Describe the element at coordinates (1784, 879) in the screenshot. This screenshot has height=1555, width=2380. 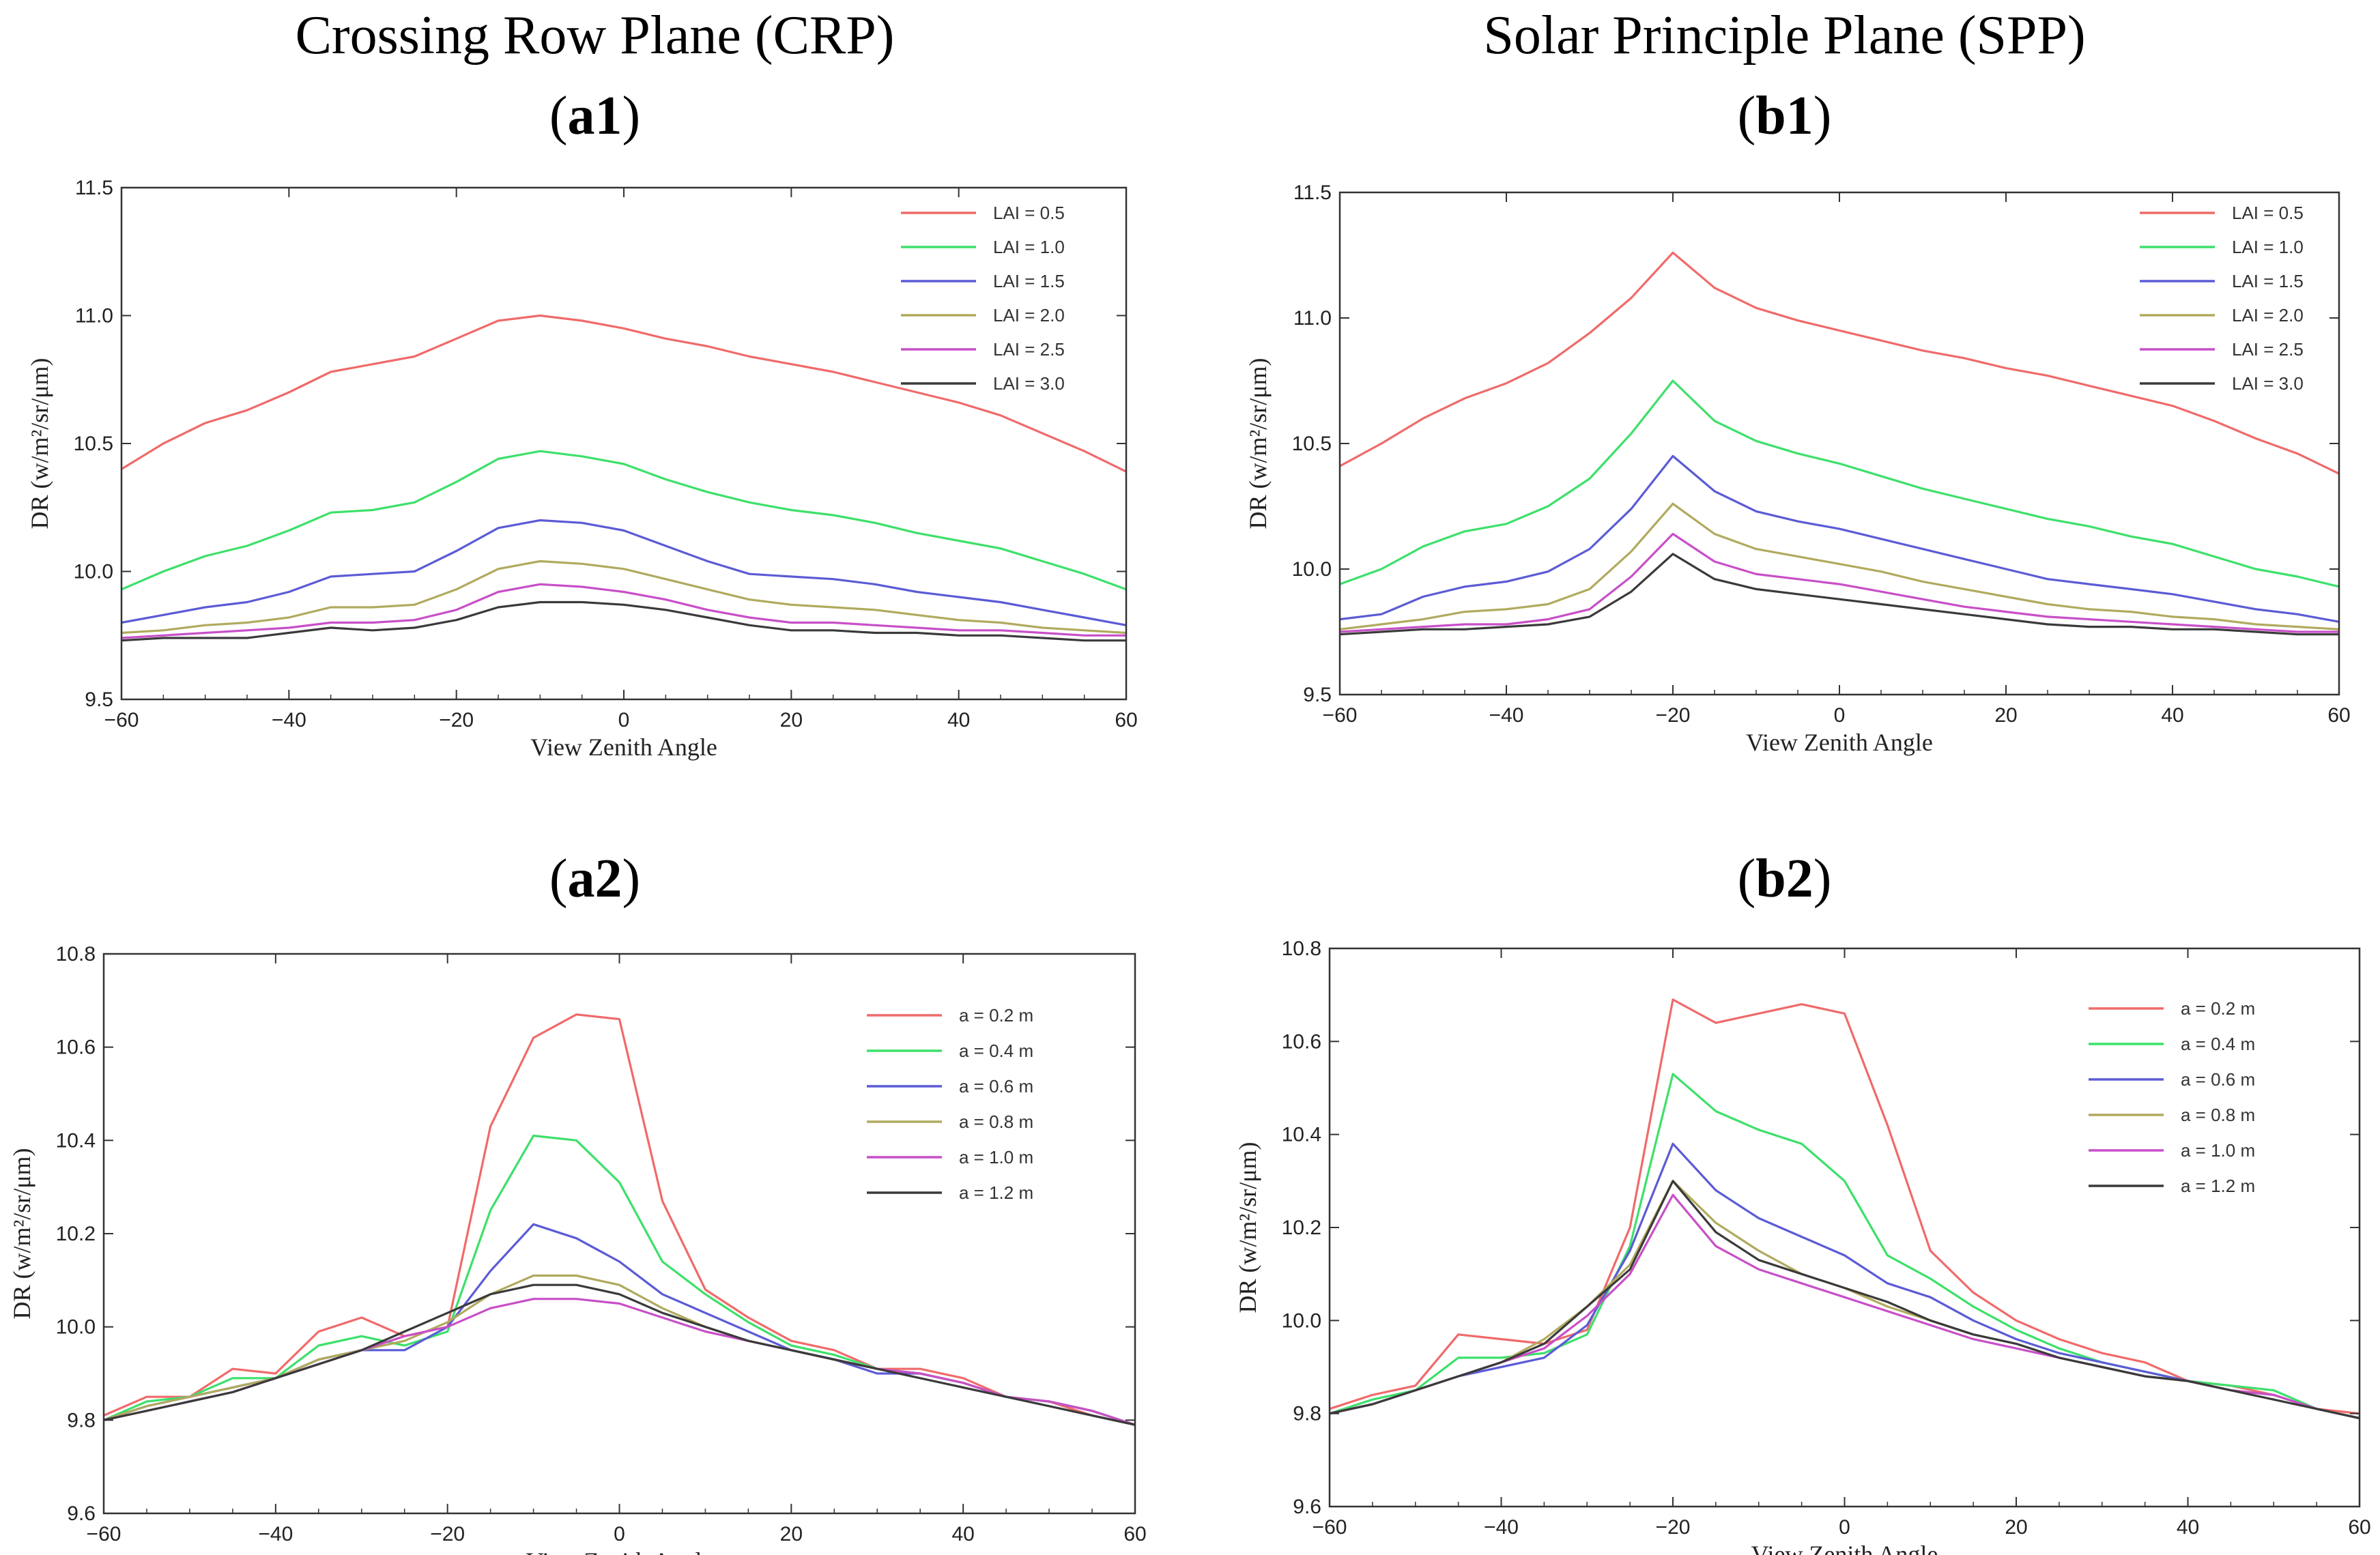
I see `panel-label-b2: (b2)` at that location.